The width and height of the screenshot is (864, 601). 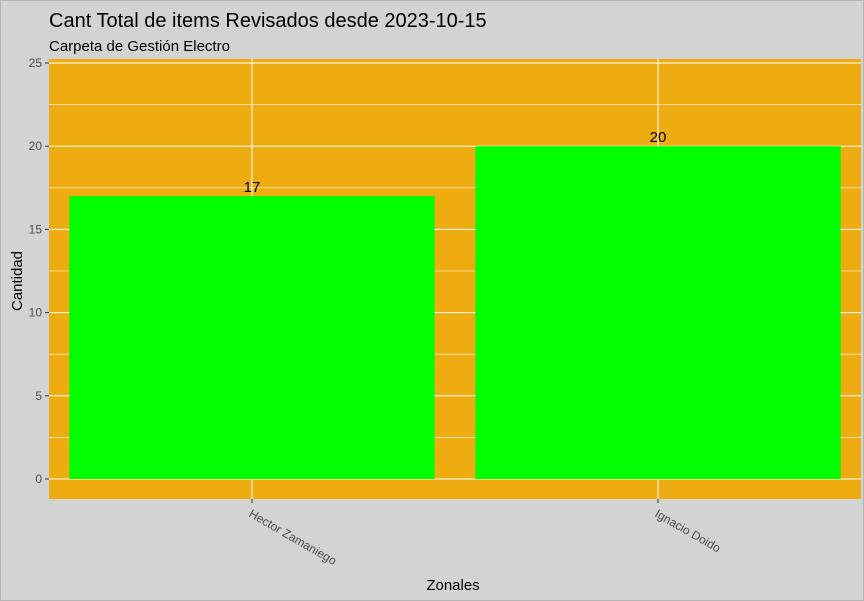 What do you see at coordinates (36, 313) in the screenshot?
I see `y-tick-label: 10` at bounding box center [36, 313].